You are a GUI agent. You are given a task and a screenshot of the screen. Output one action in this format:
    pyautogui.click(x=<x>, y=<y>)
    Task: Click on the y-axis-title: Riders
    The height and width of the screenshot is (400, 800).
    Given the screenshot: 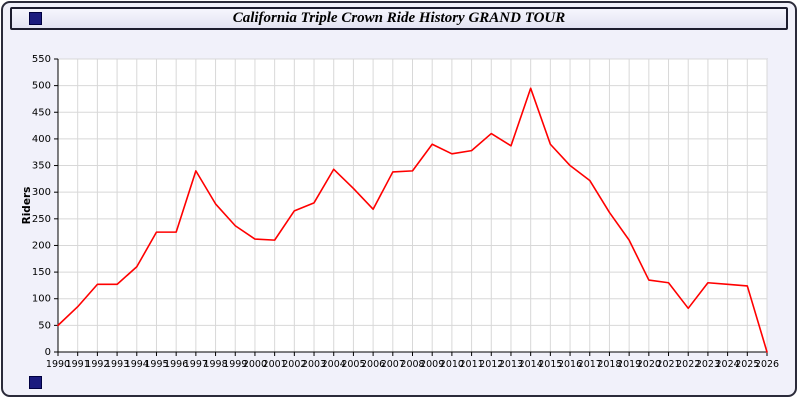 What is the action you would take?
    pyautogui.click(x=27, y=206)
    